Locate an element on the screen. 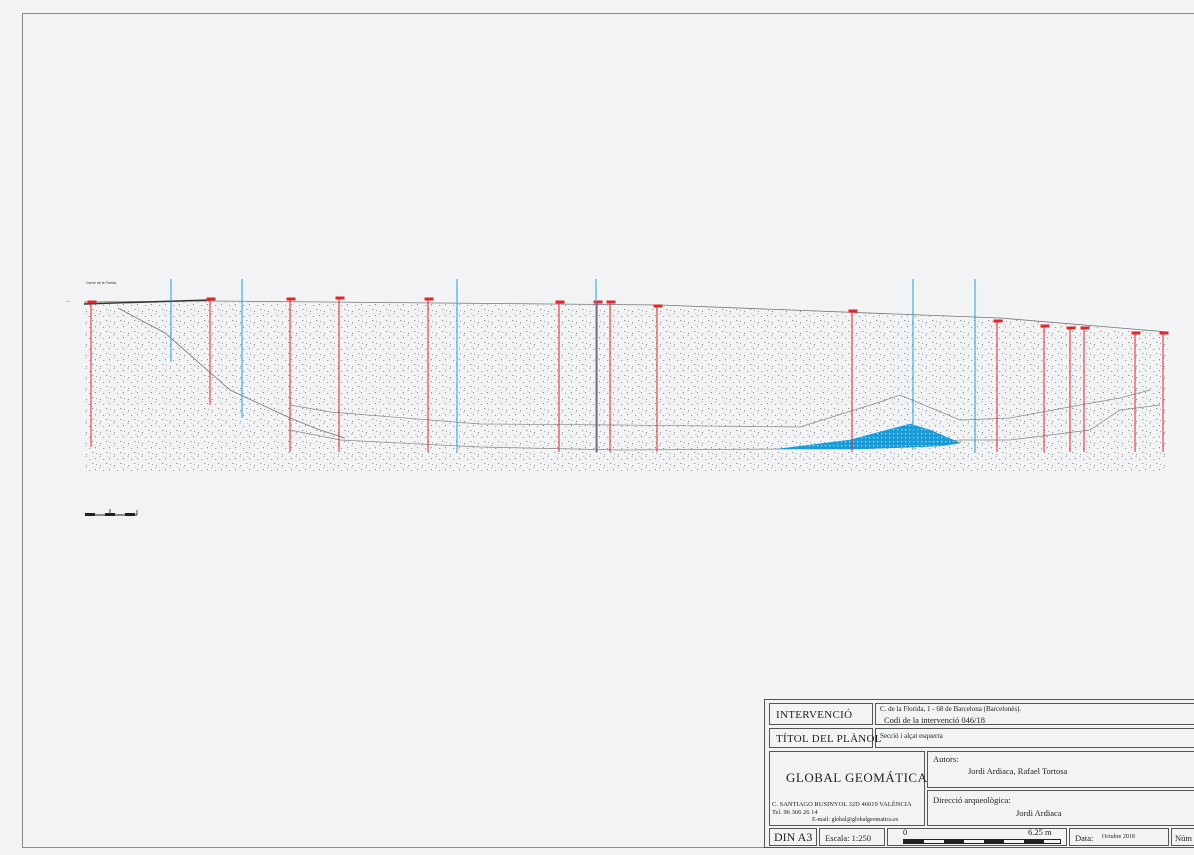 Image resolution: width=1194 pixels, height=855 pixels. autors-value: Jordi Ardiaca, Rafael Tortosa is located at coordinates (1018, 771).